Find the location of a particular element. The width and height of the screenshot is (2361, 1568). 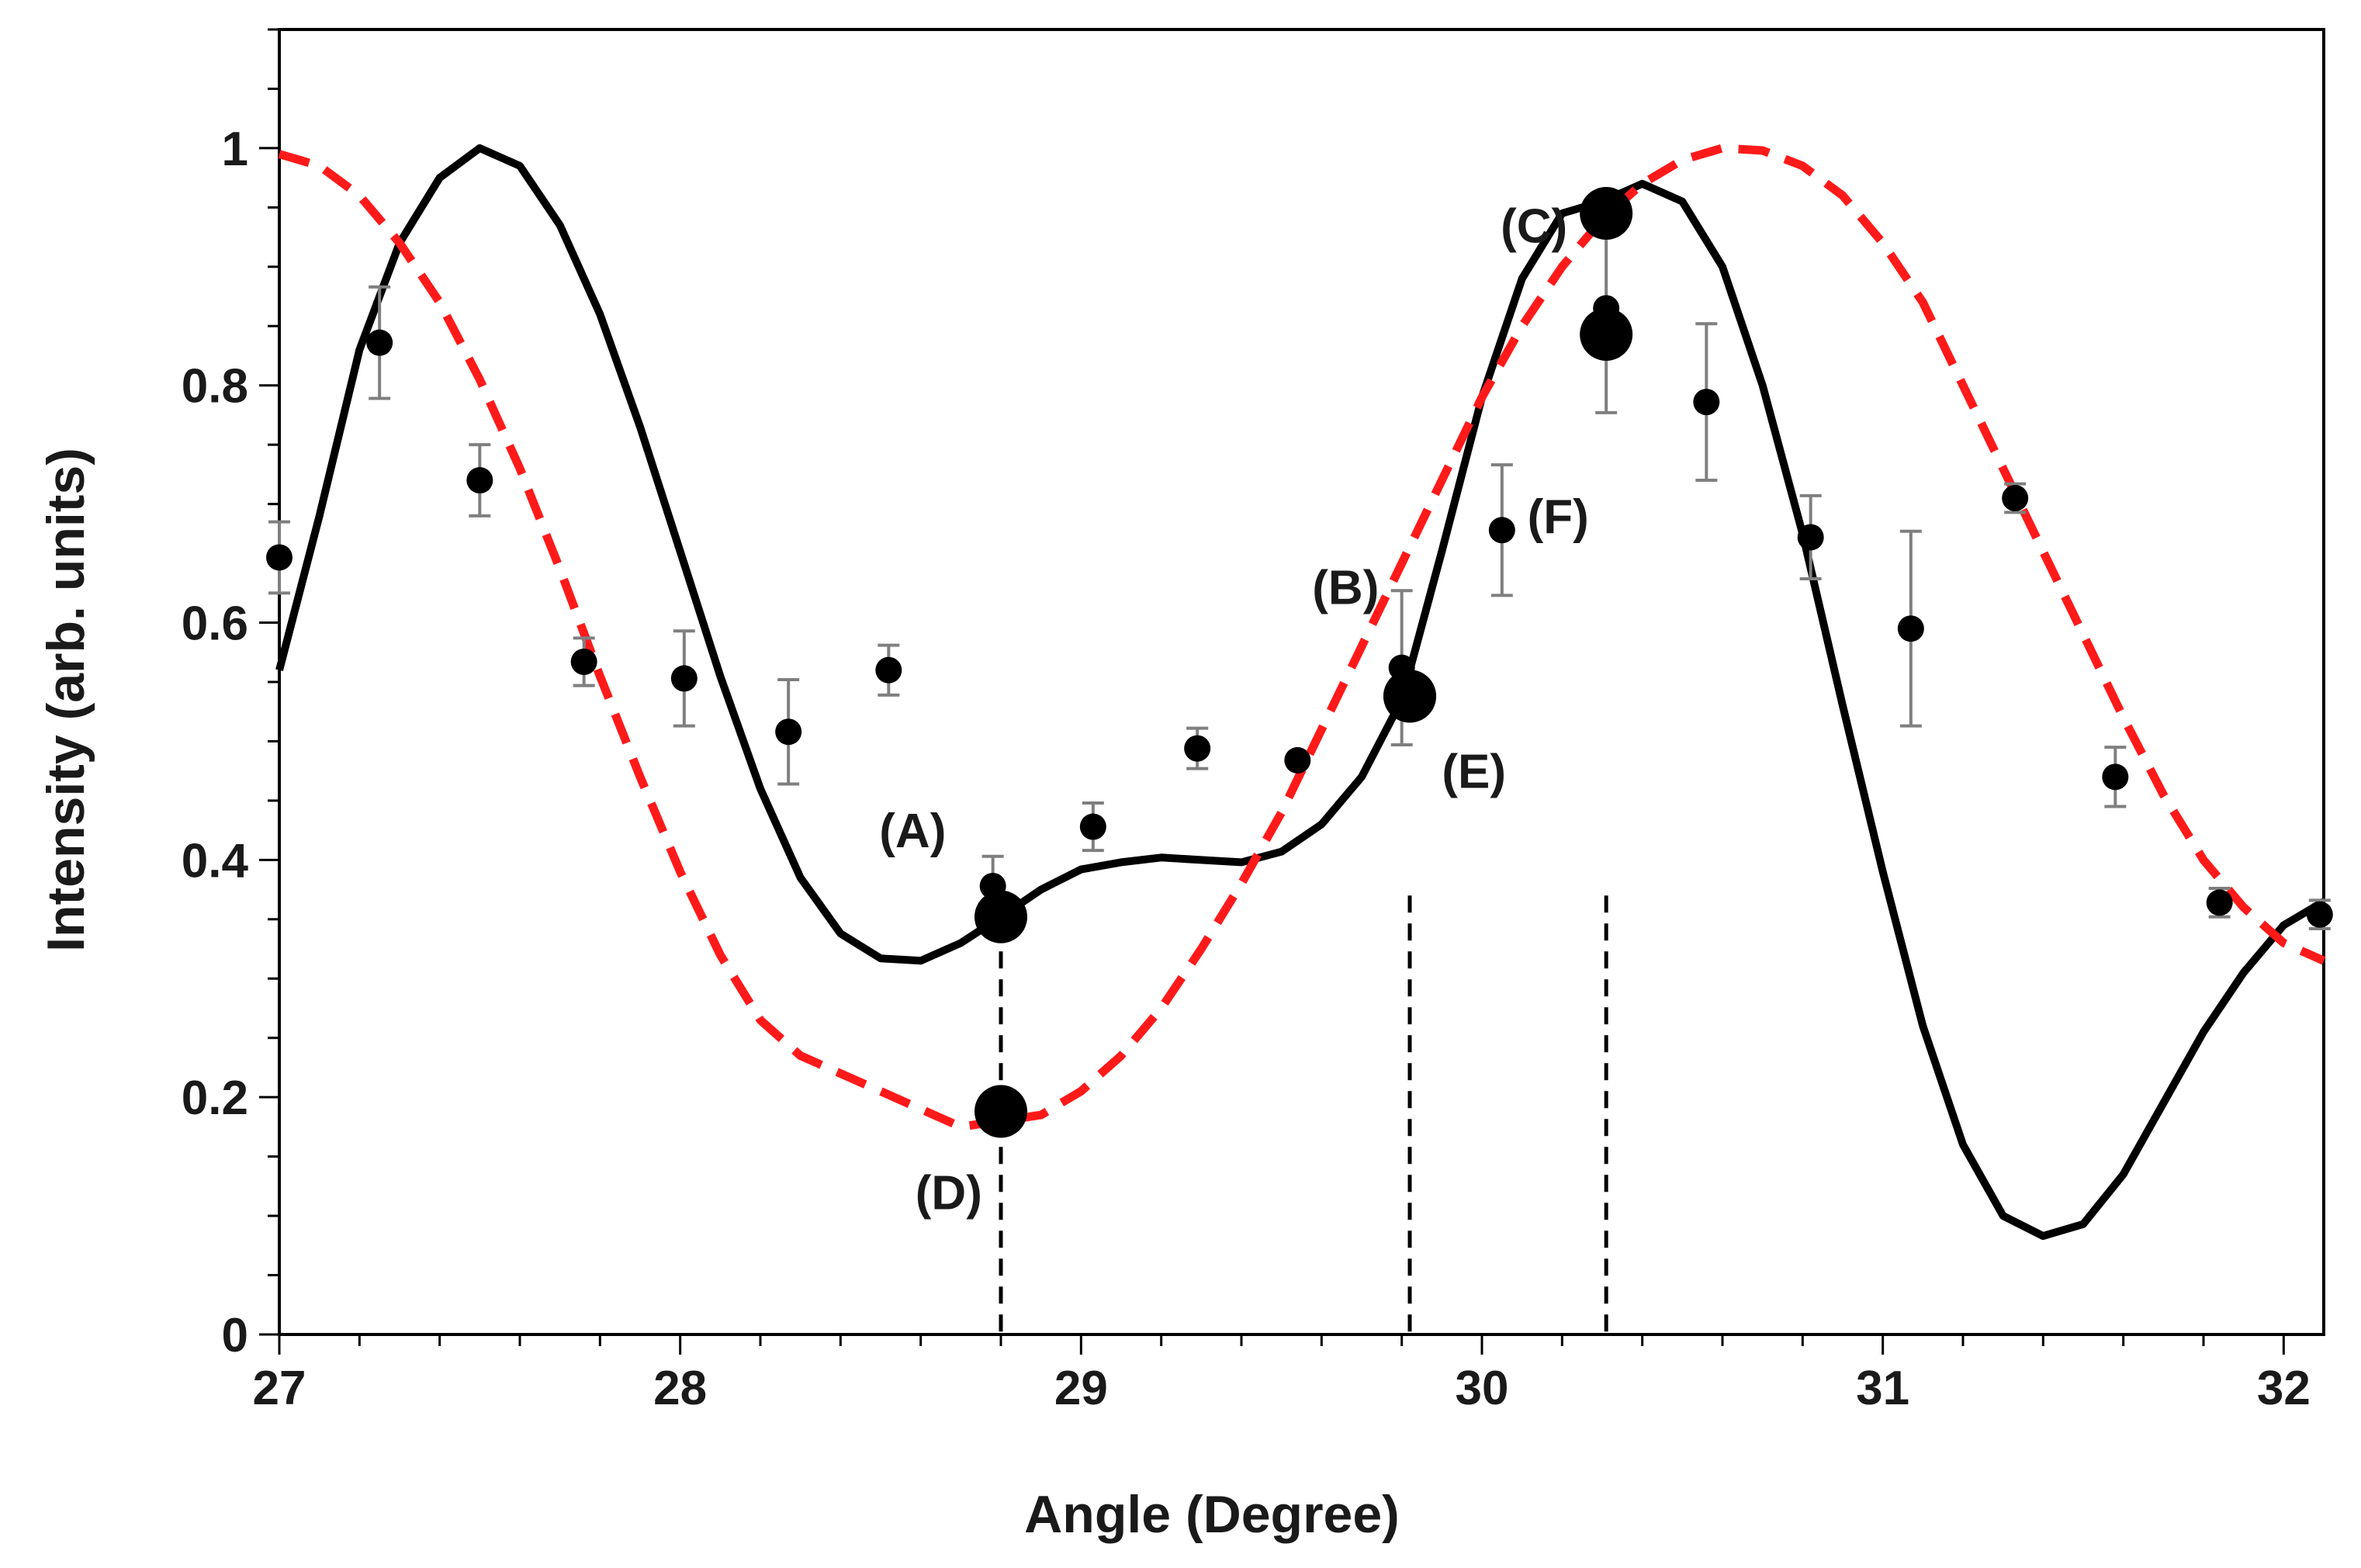

y-tick-label: 0 is located at coordinates (235, 1336).